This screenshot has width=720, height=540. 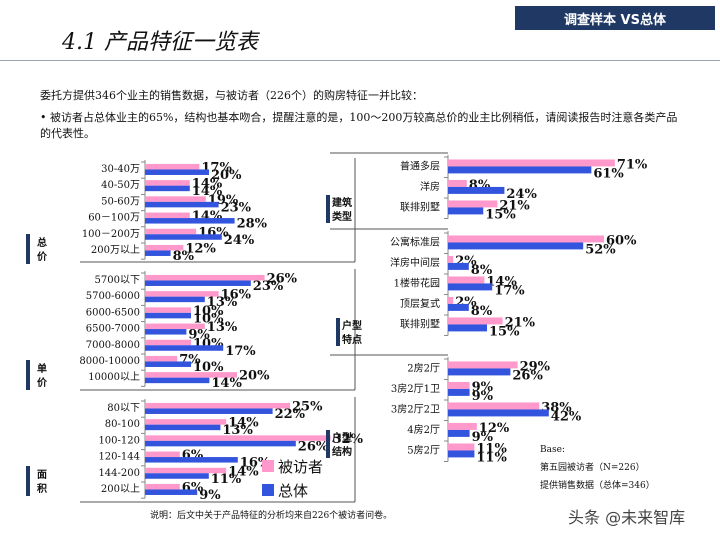 What do you see at coordinates (122, 424) in the screenshot?
I see `tick-label: 80-100` at bounding box center [122, 424].